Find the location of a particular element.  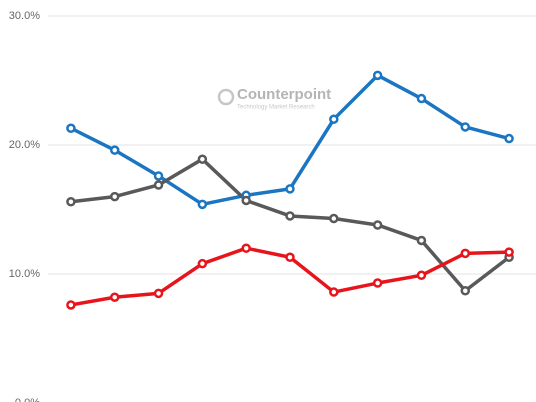

y-tick-label: 30.0% is located at coordinates (24, 16).